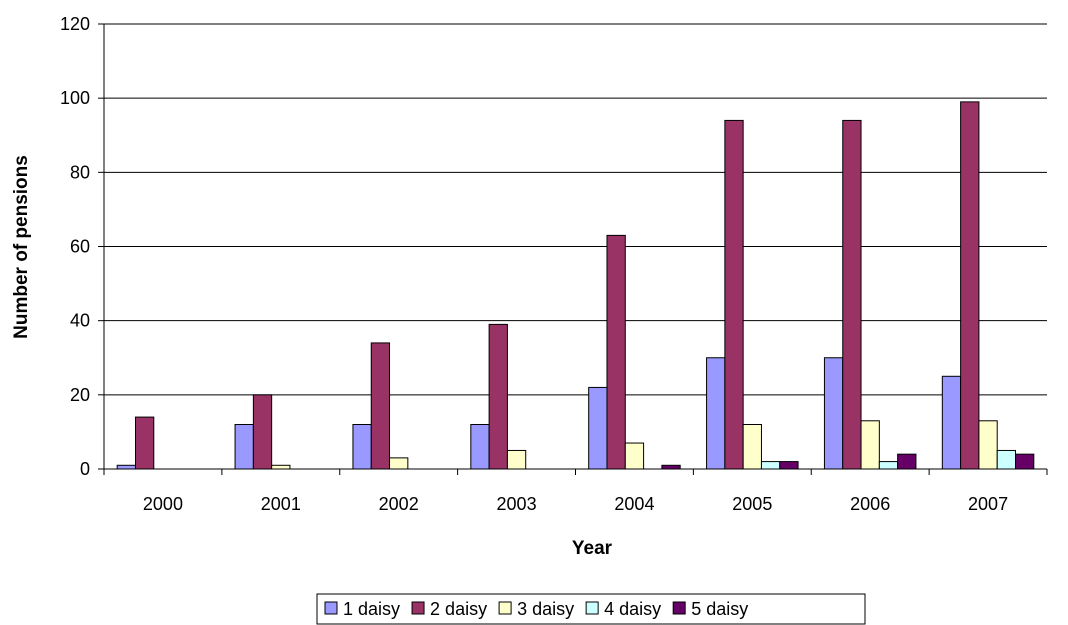 The height and width of the screenshot is (625, 1068). What do you see at coordinates (988, 504) in the screenshot?
I see `x-tick-label: 2007` at bounding box center [988, 504].